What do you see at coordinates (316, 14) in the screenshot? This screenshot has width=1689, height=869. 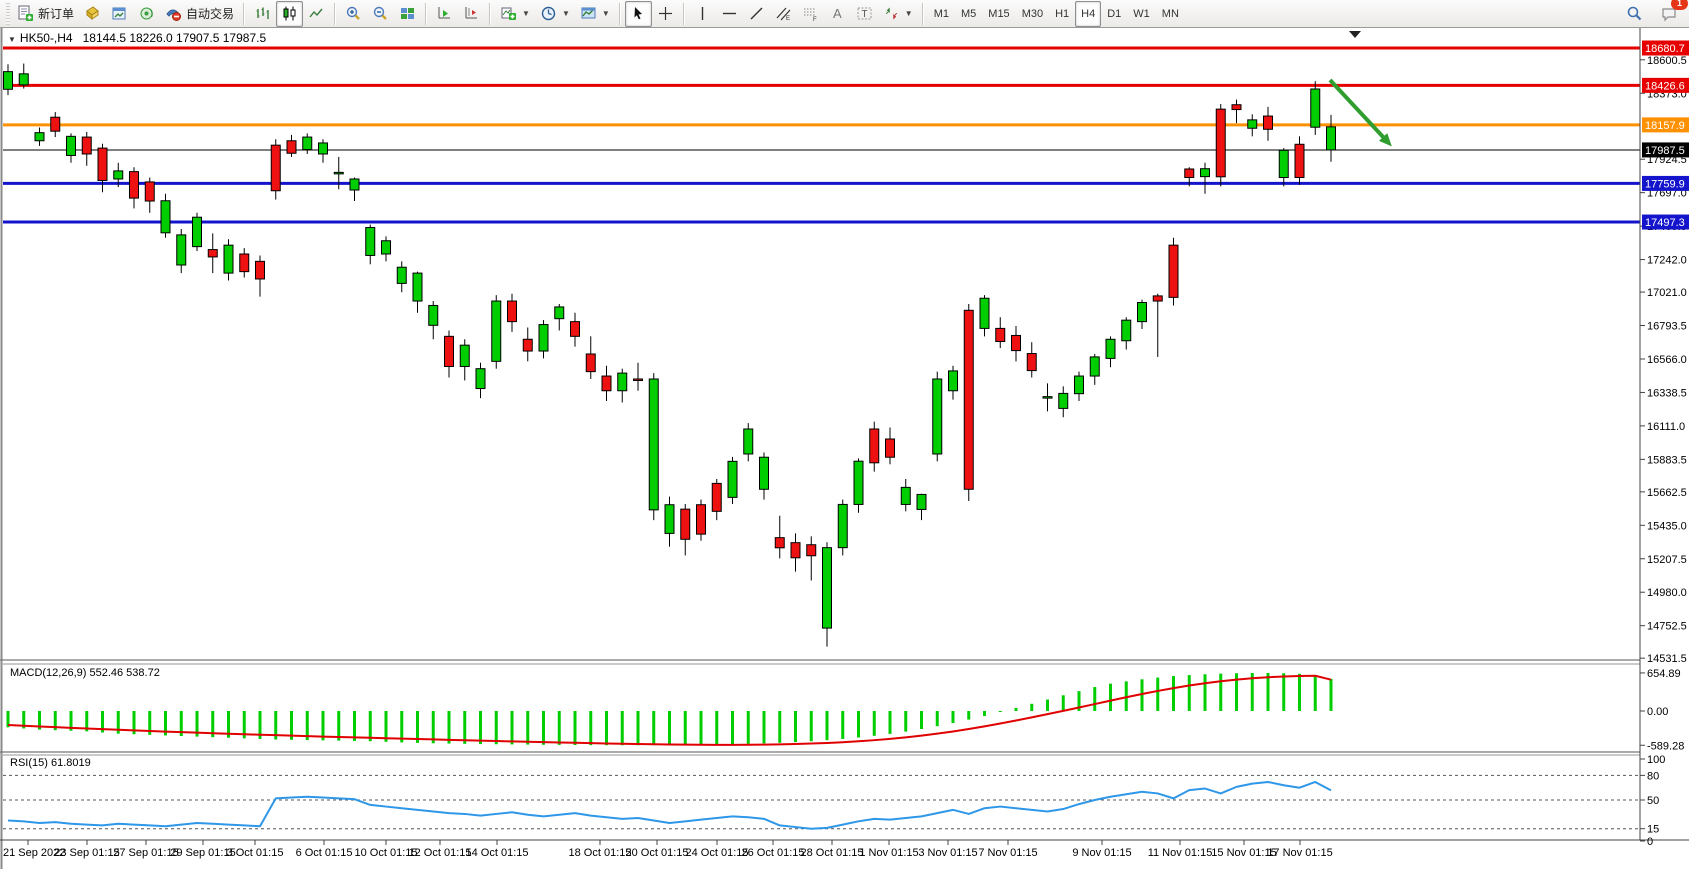 I see `line-chart-mode-button` at bounding box center [316, 14].